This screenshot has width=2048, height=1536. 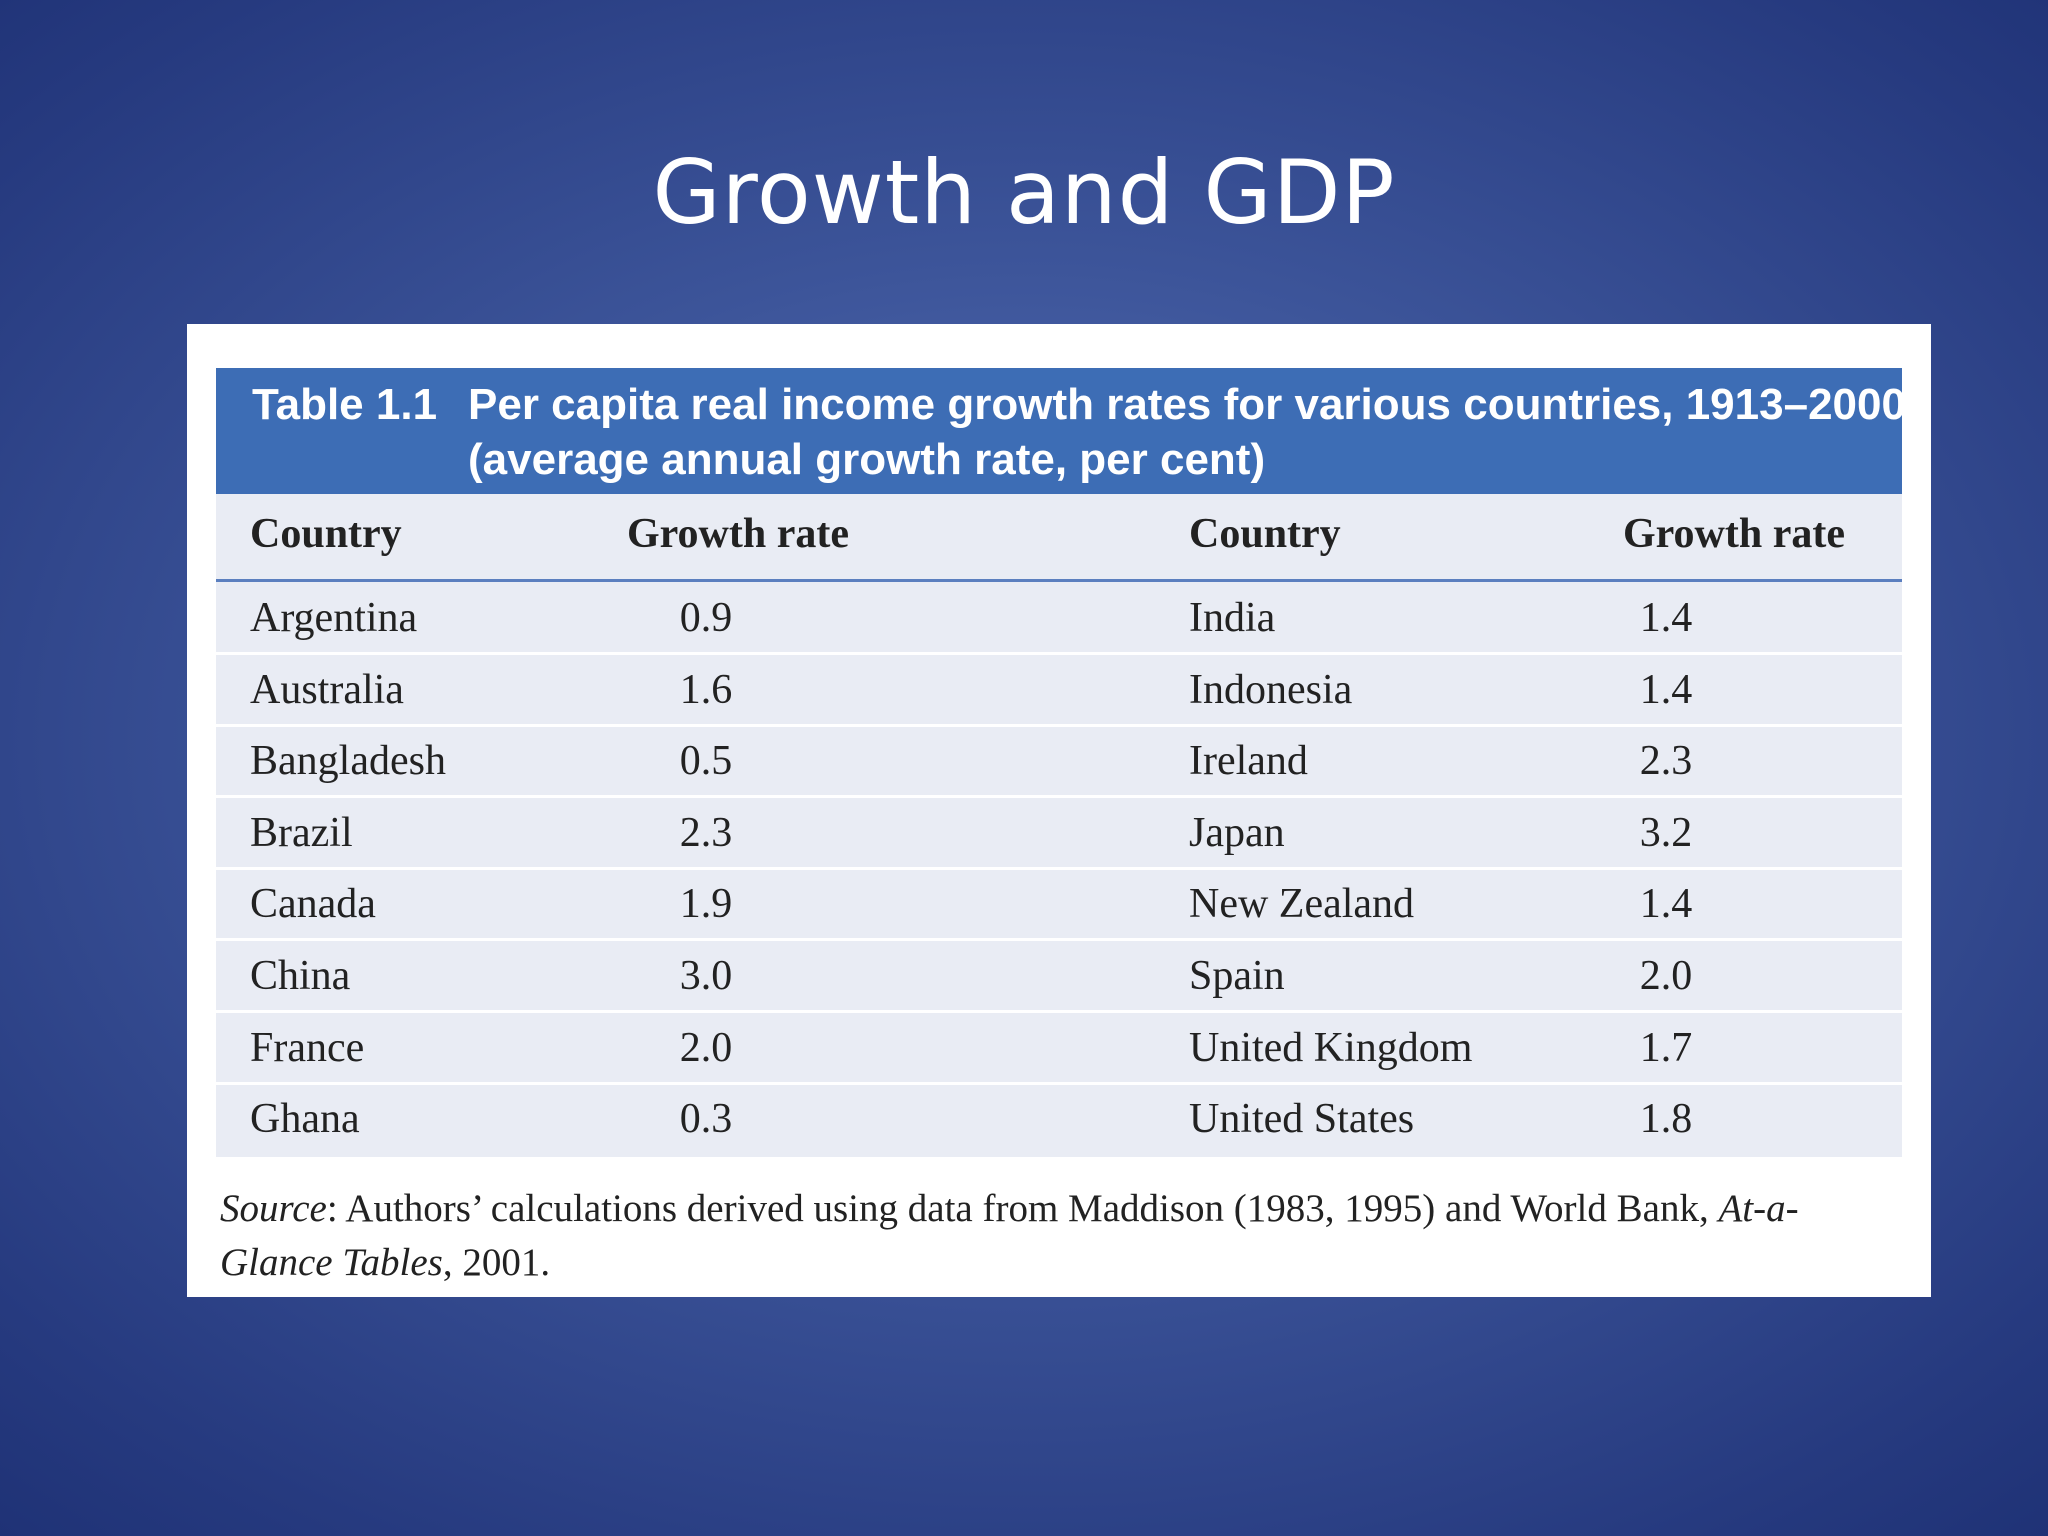 I want to click on country-cell: United States, so click(x=1302, y=1119).